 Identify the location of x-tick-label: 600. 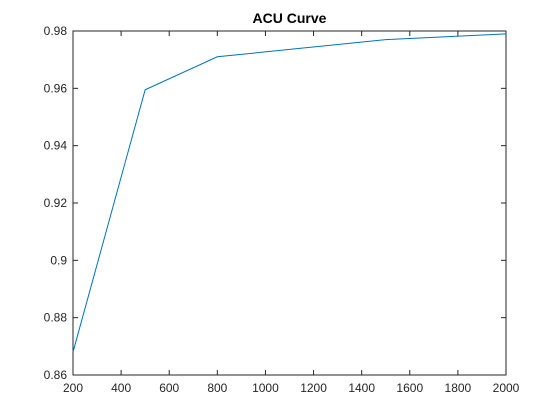
(169, 388).